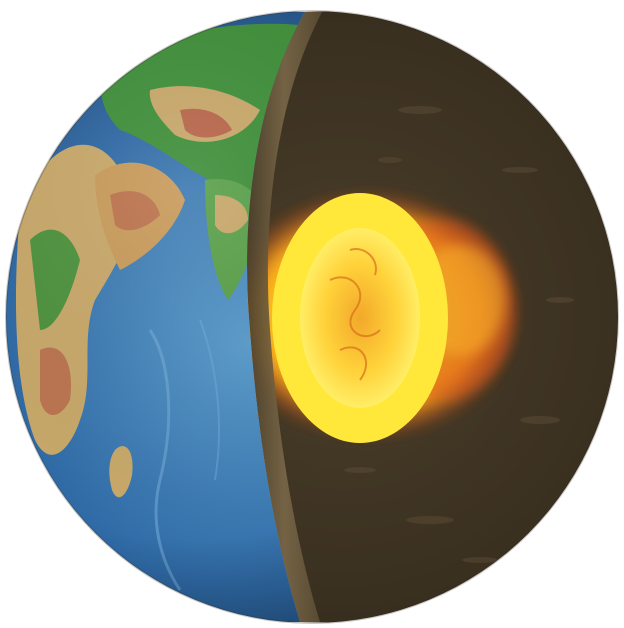  What do you see at coordinates (284, 317) in the screenshot?
I see `crust-cut-edge` at bounding box center [284, 317].